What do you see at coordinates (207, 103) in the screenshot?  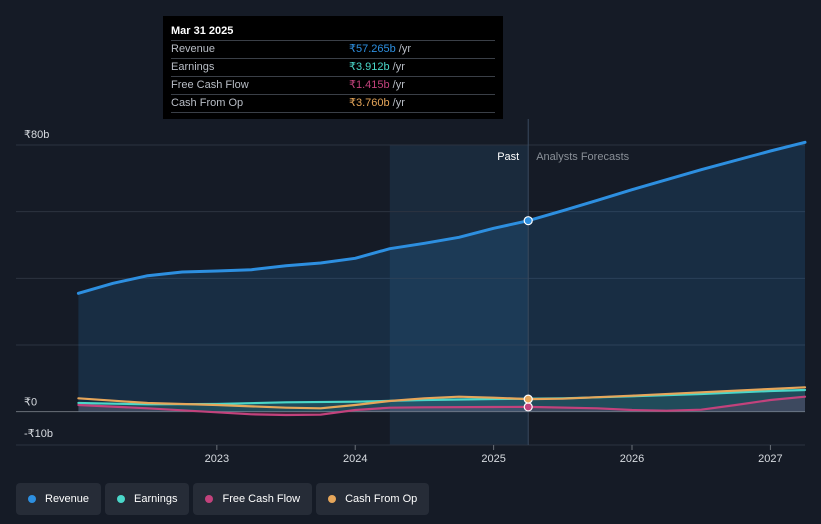 I see `tooltip-label: Cash From Op` at bounding box center [207, 103].